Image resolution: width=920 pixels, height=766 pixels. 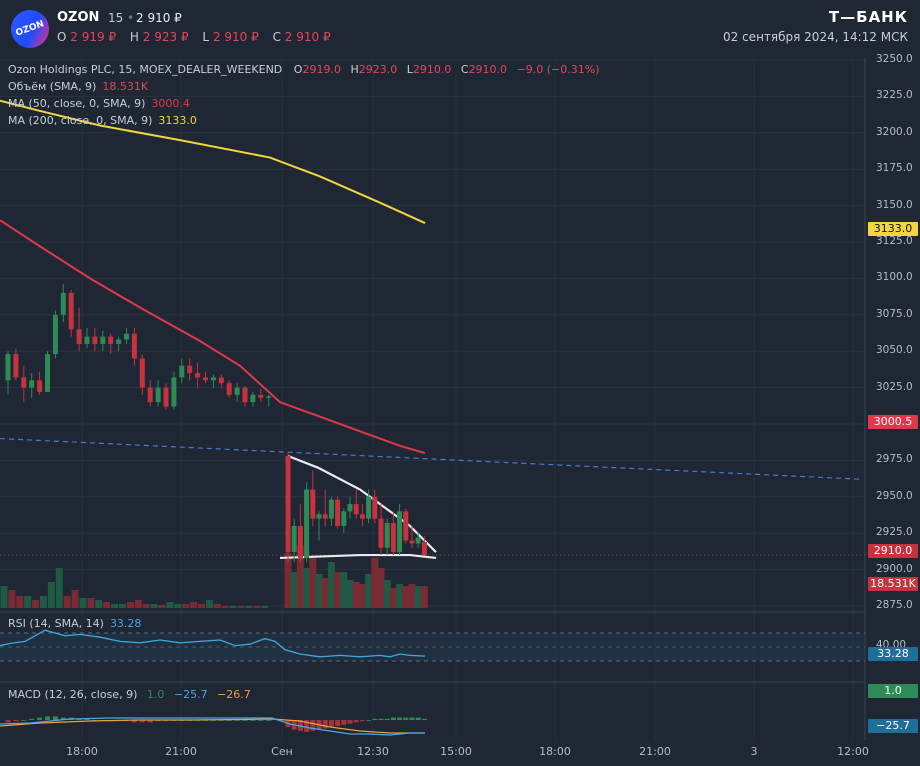 What do you see at coordinates (307, 37) in the screenshot?
I see `ohlc-c-value: 2 910 ₽` at bounding box center [307, 37].